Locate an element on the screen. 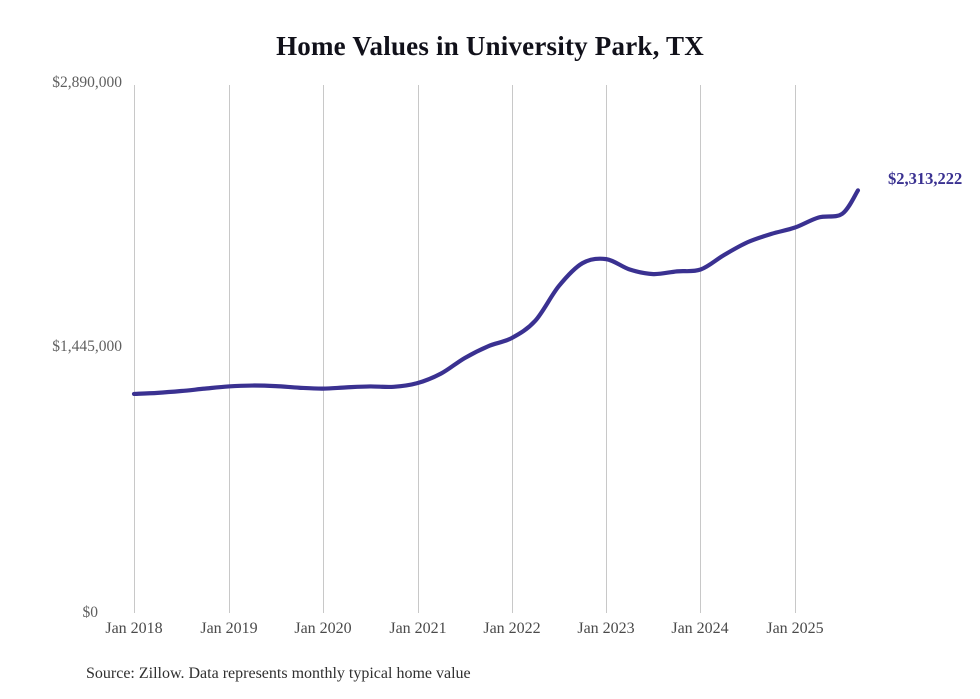 The height and width of the screenshot is (699, 980). y-axis-tick-label-mid: $1,445,000 is located at coordinates (87, 346).